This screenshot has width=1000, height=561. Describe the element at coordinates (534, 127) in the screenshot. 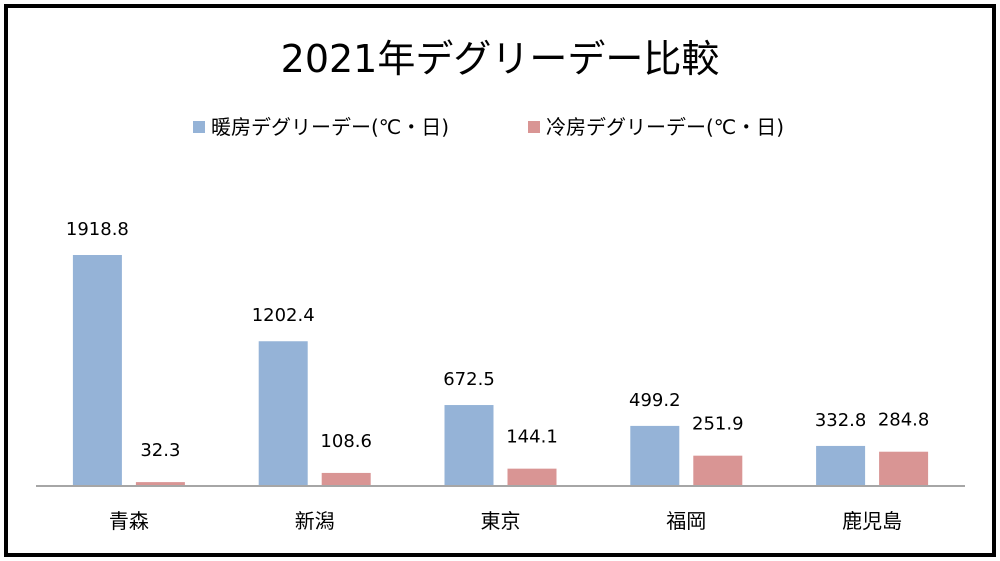

I see `legend-swatch-cooling` at that location.